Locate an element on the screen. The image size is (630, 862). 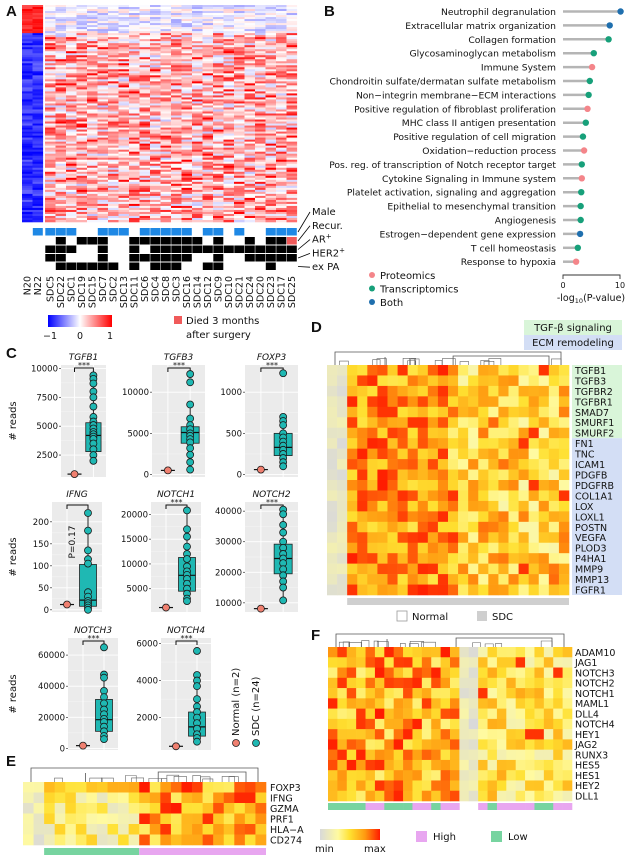
annotation-cell-male is located at coordinates (239, 232).